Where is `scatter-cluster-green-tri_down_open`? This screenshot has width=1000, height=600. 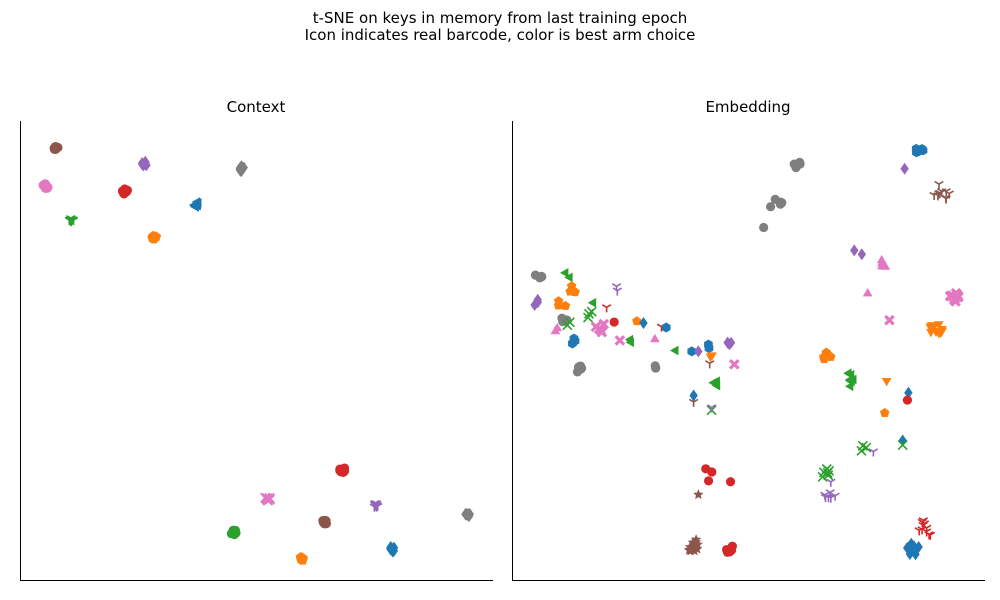 scatter-cluster-green-tri_down_open is located at coordinates (71, 221).